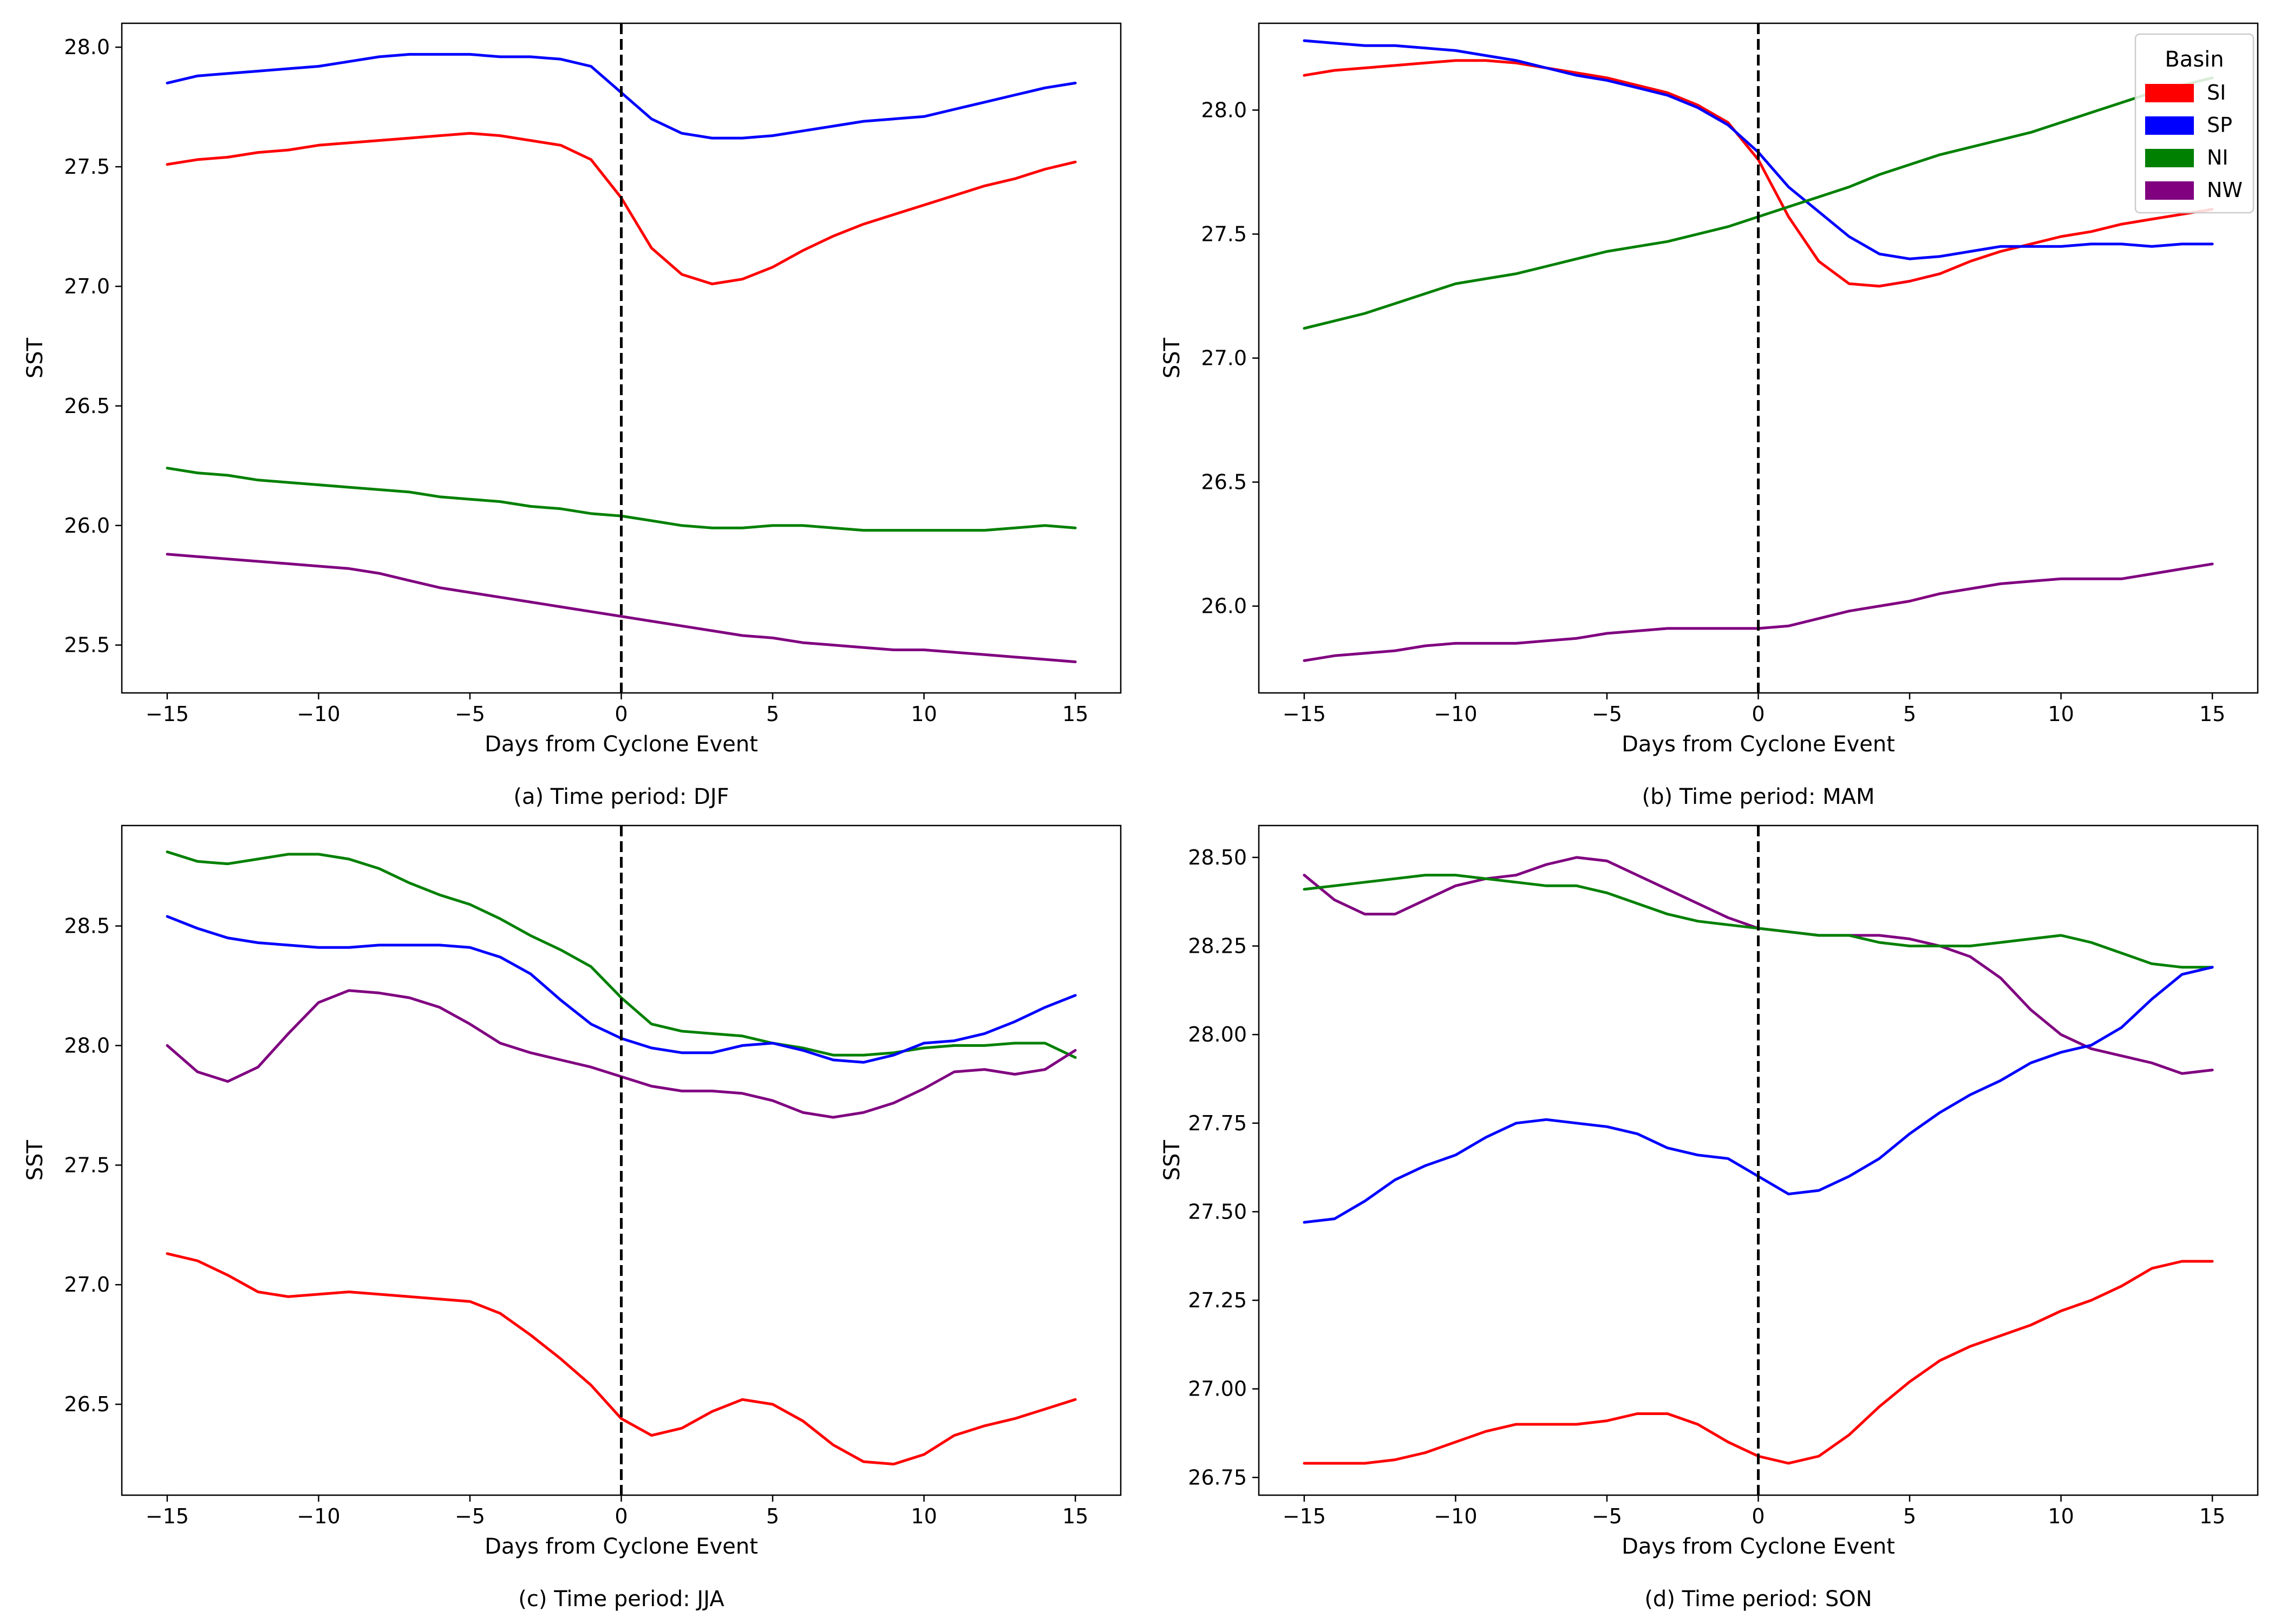 The height and width of the screenshot is (1624, 2274). I want to click on panel-caption: (c) Time period: JJA, so click(621, 1600).